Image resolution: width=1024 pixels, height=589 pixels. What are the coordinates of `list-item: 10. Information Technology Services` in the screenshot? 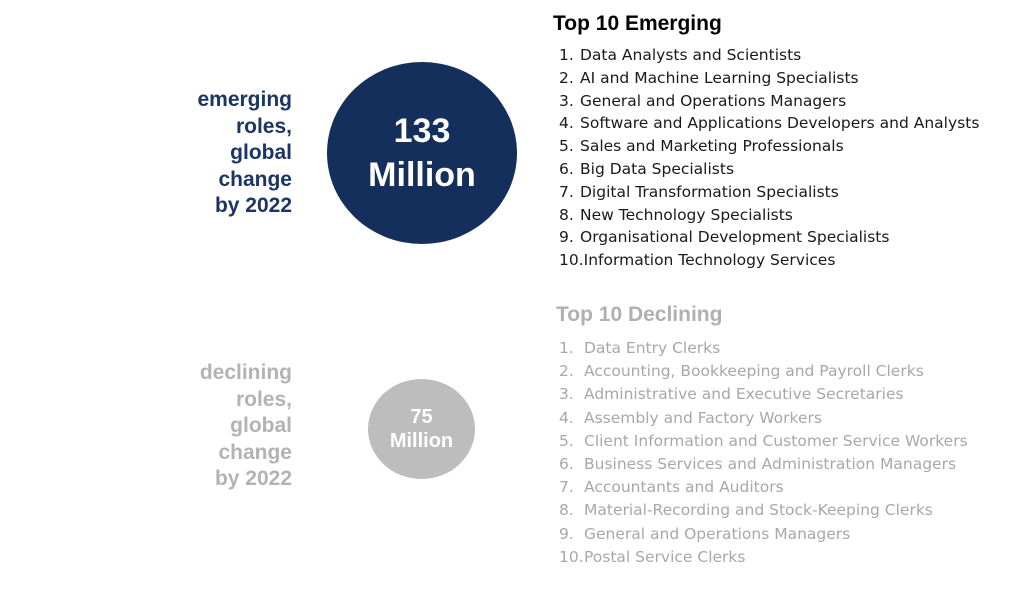 It's located at (769, 260).